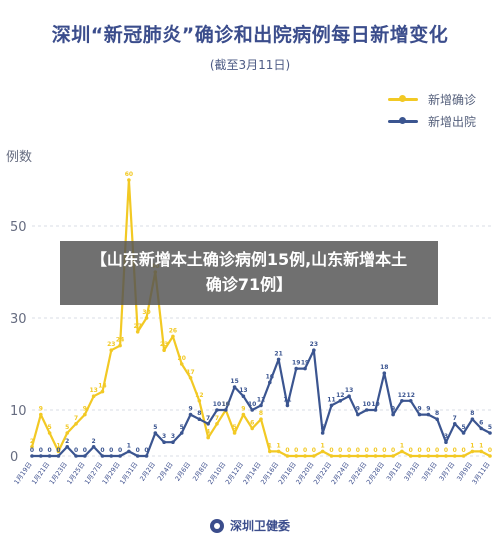 The width and height of the screenshot is (500, 547). Describe the element at coordinates (259, 526) in the screenshot. I see `footer-source-label: 深圳卫健委` at that location.